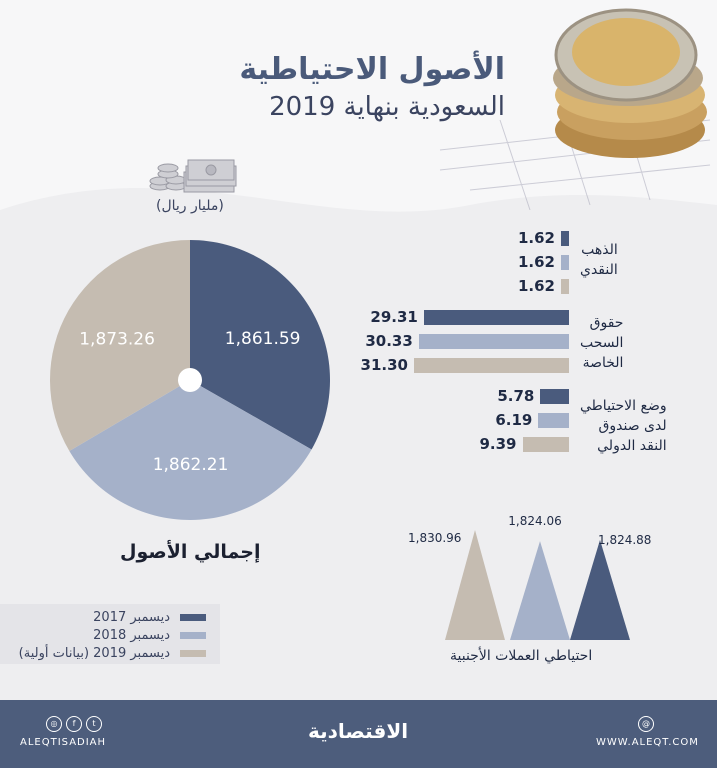  Describe the element at coordinates (606, 323) in the screenshot. I see `group-label-sdr-line1: حقوق` at that location.